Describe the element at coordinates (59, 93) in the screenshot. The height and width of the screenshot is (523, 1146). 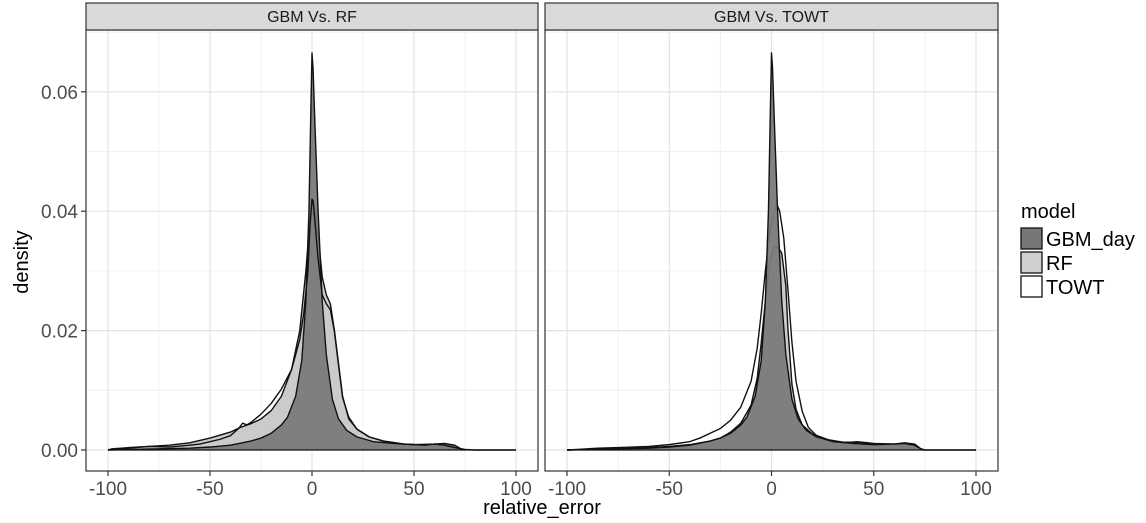
I see `y-tick-label: 0.06` at that location.